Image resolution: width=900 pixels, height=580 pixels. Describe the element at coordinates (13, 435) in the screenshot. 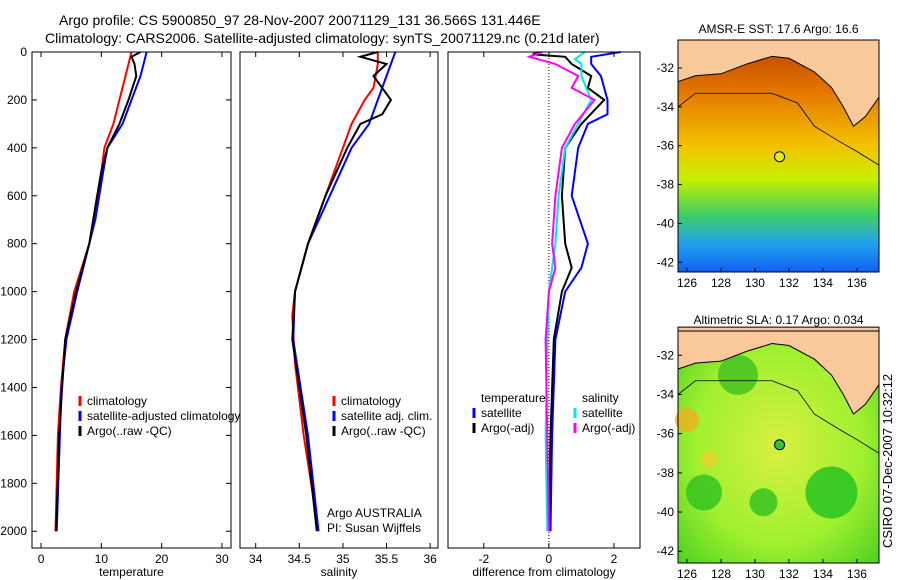

I see `y-tick-label: 1600` at that location.